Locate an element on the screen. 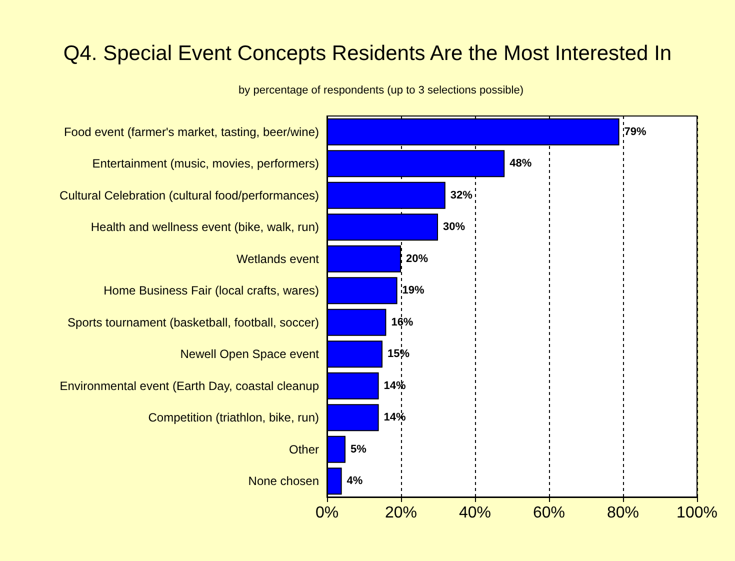  y-tick-label: Entertainment (music, movies, performers) is located at coordinates (205, 163).